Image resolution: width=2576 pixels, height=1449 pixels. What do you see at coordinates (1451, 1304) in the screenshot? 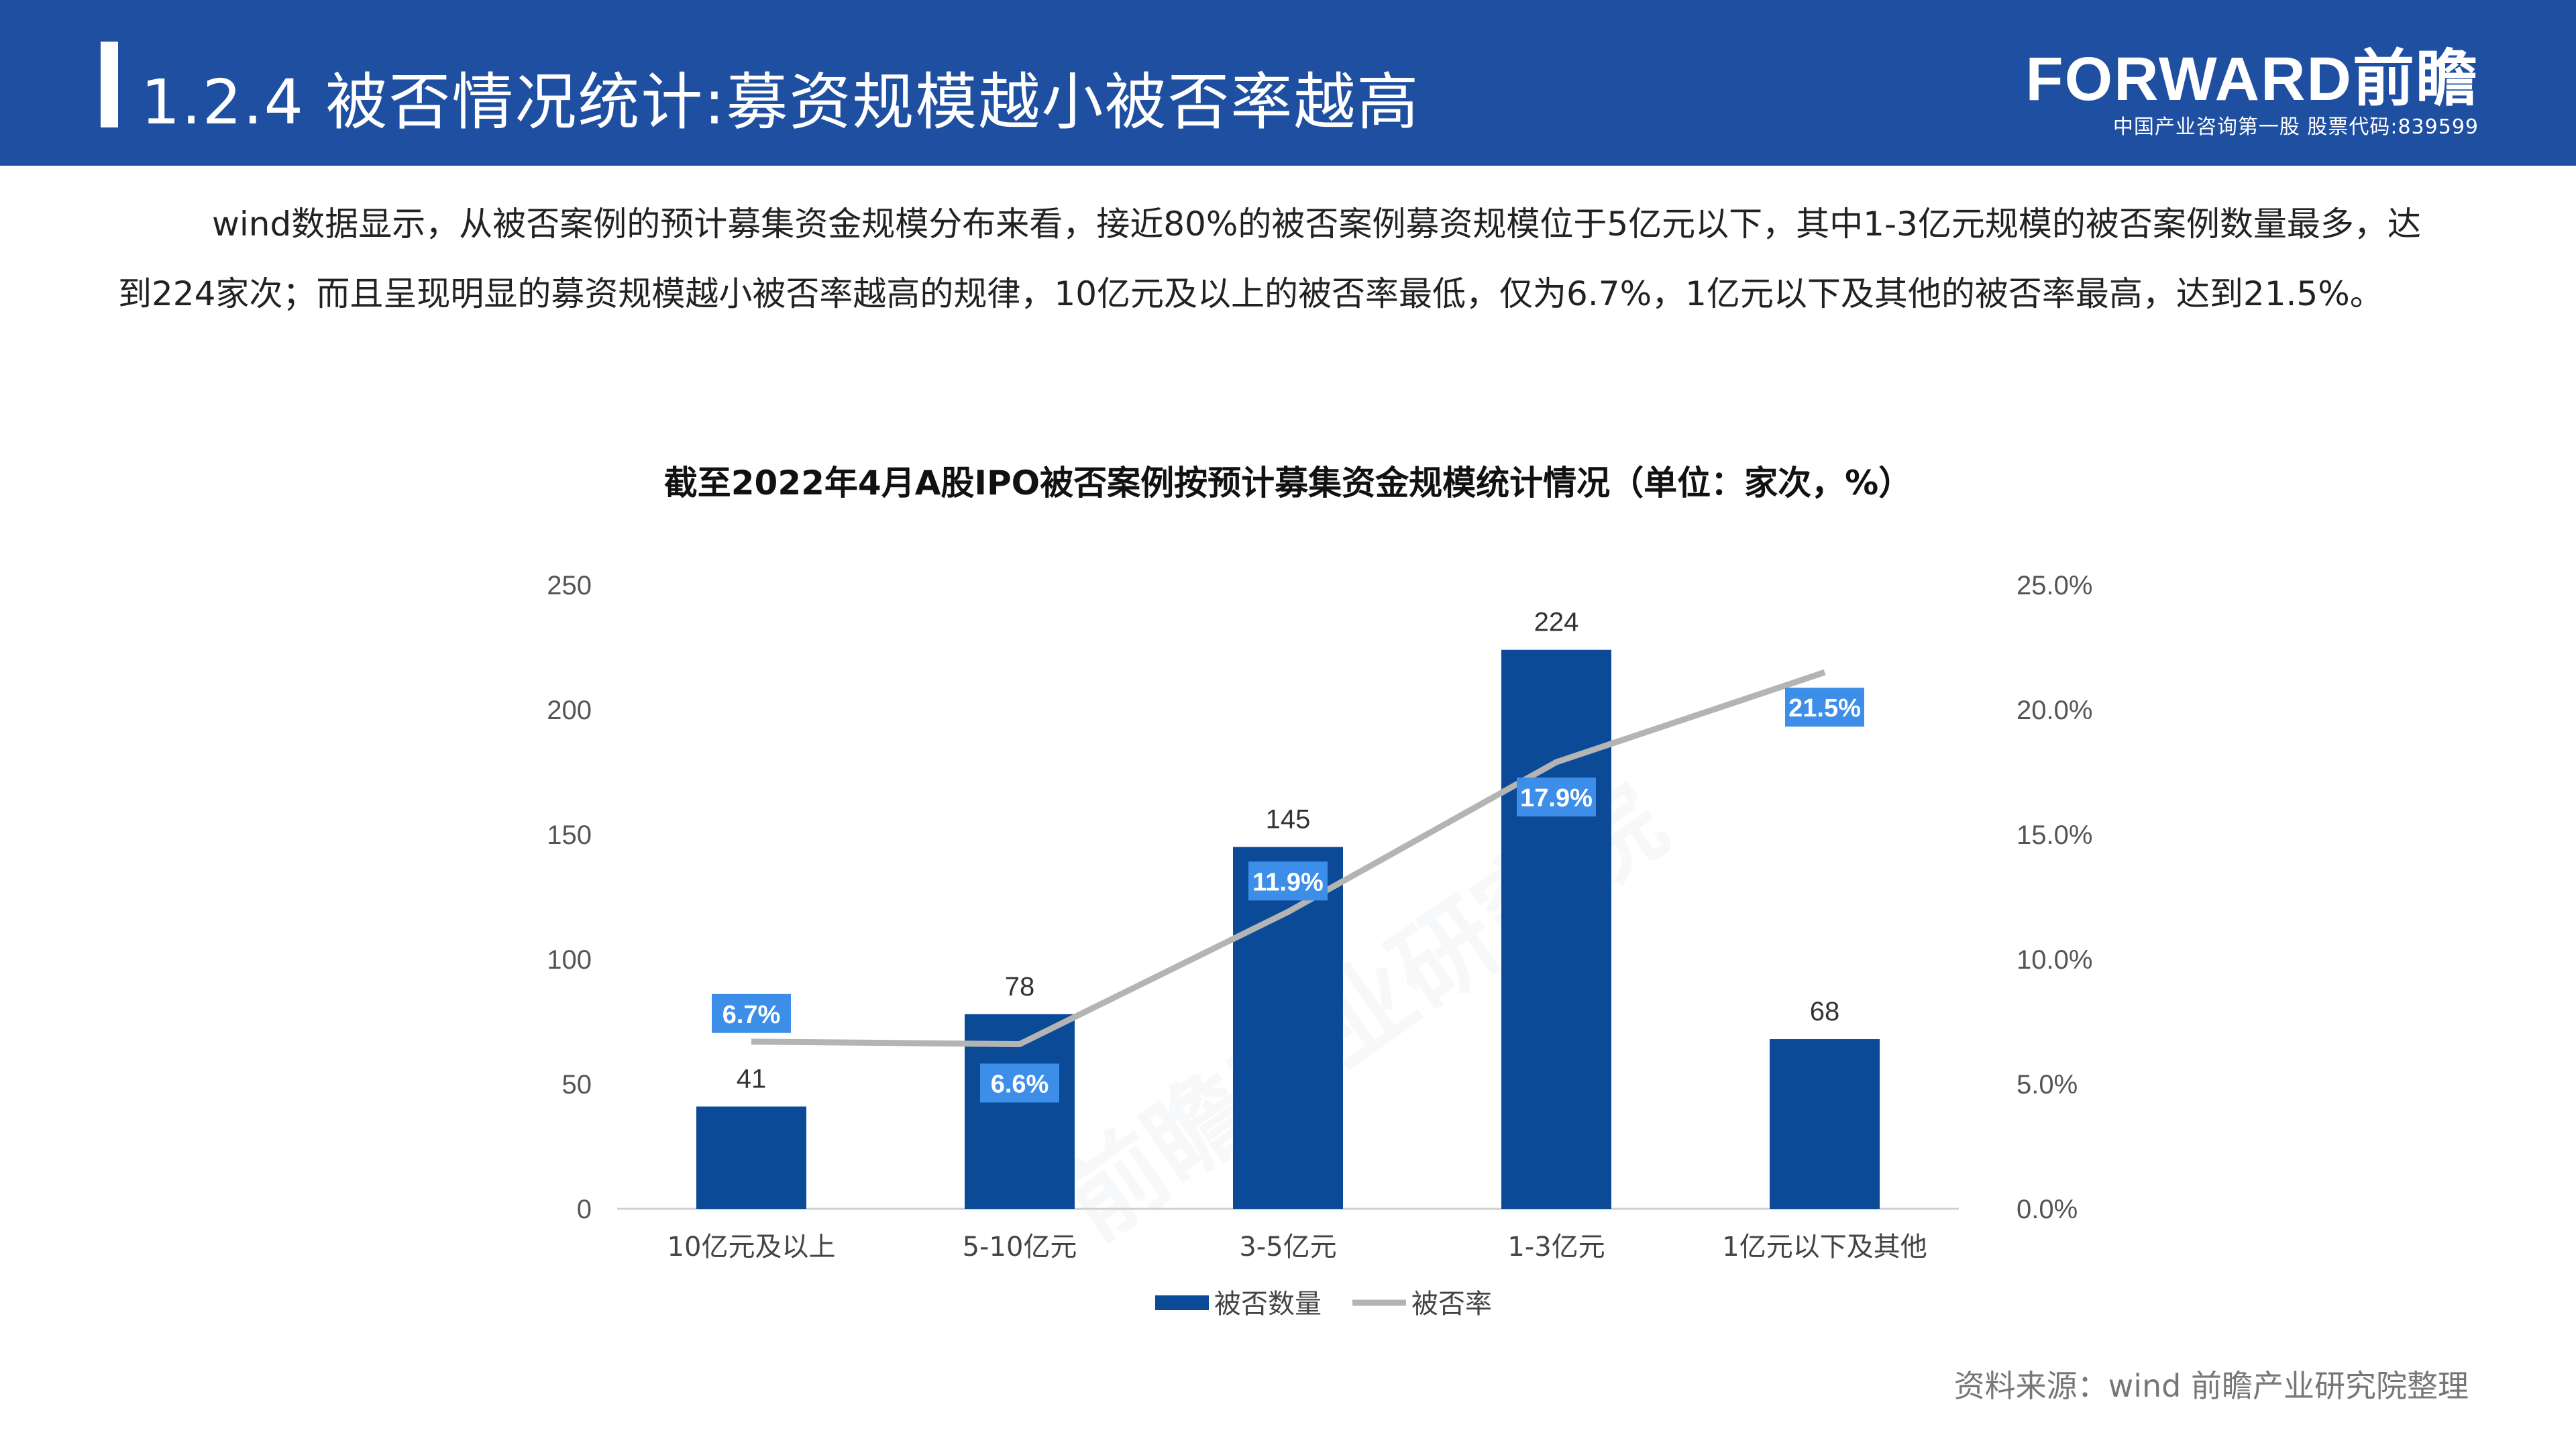
I see `legend-line-label: 被否率` at bounding box center [1451, 1304].